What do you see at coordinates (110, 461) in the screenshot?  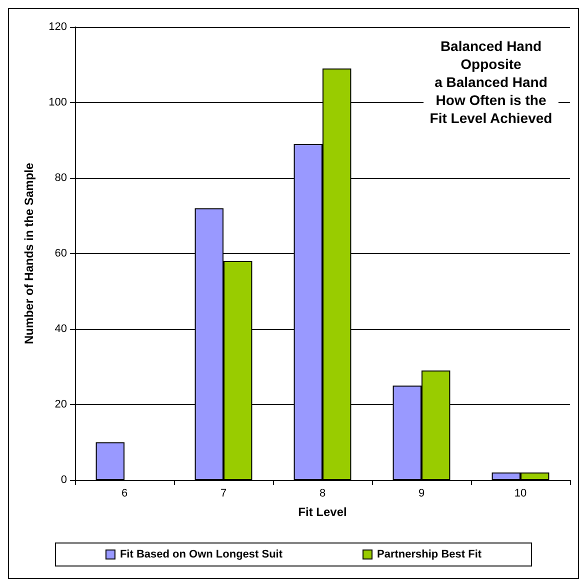 I see `bar` at bounding box center [110, 461].